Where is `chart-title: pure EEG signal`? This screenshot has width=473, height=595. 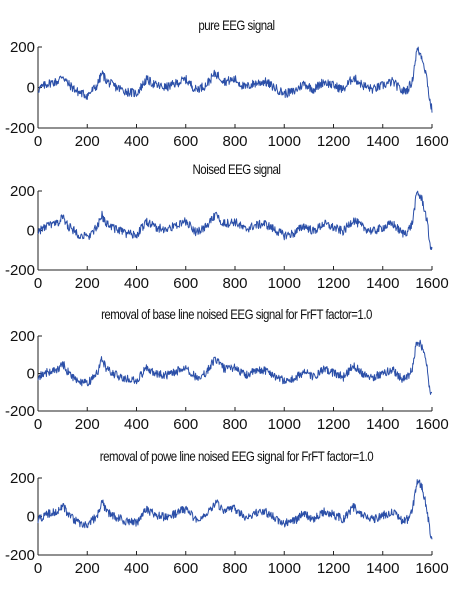 chart-title: pure EEG signal is located at coordinates (236, 25).